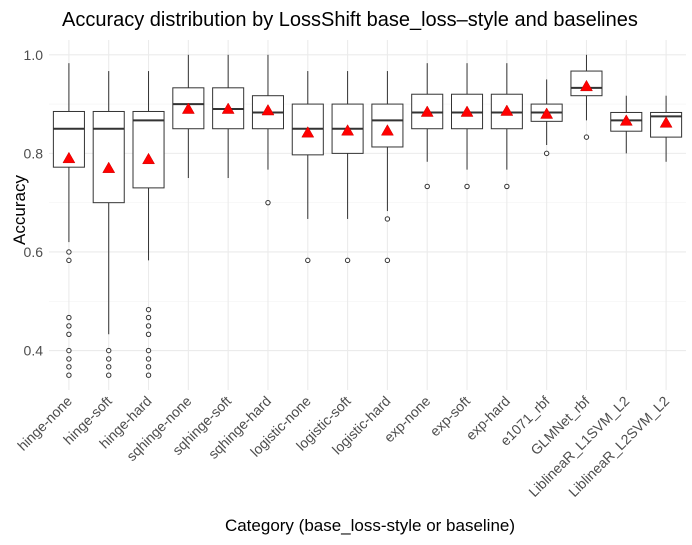  What do you see at coordinates (307, 167) in the screenshot?
I see `boxplot-logistic-none` at bounding box center [307, 167].